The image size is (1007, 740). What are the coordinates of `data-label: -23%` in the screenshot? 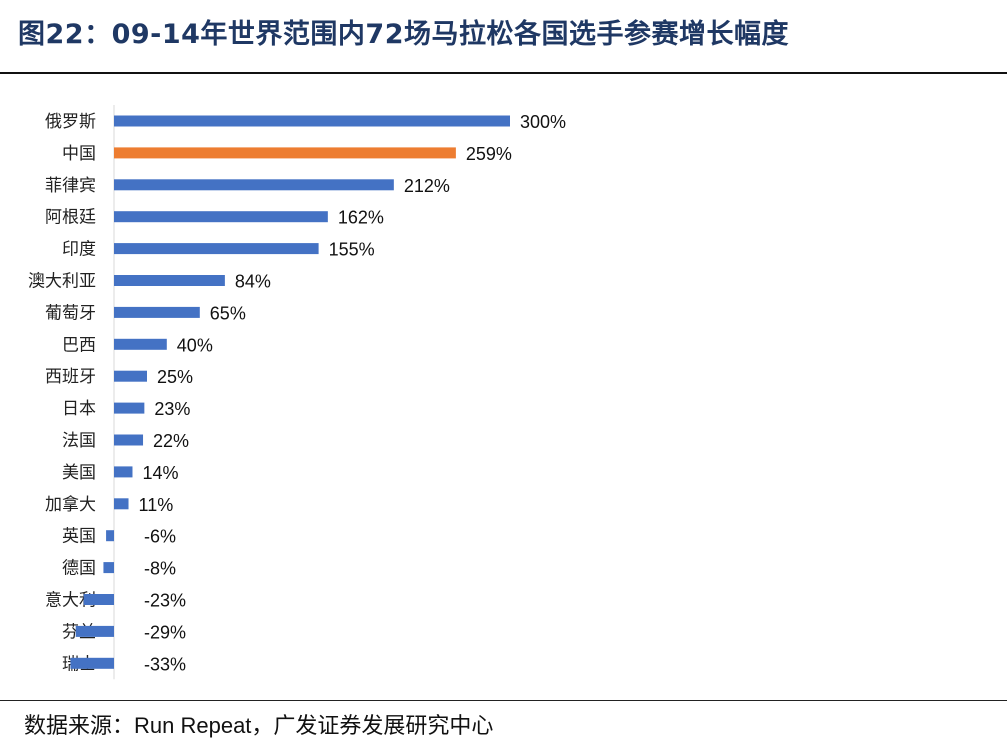 It's located at (165, 601).